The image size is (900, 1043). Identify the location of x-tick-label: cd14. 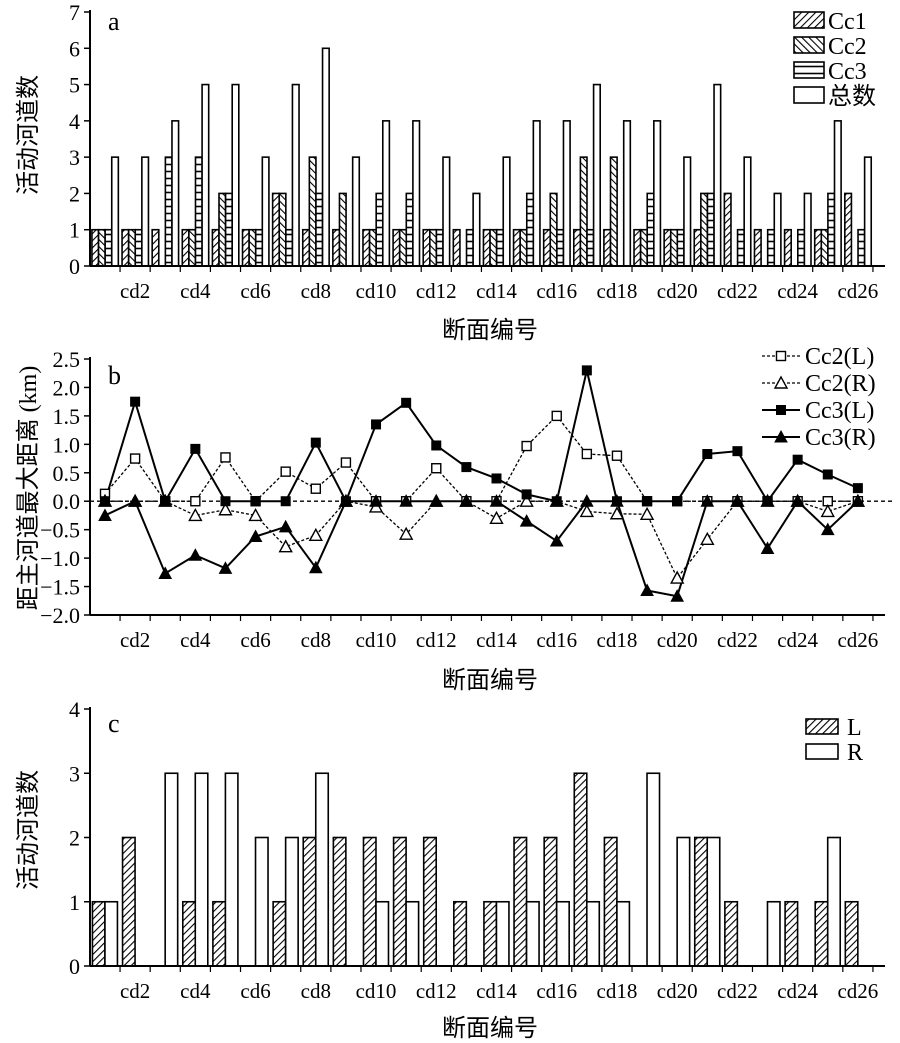
(496, 640).